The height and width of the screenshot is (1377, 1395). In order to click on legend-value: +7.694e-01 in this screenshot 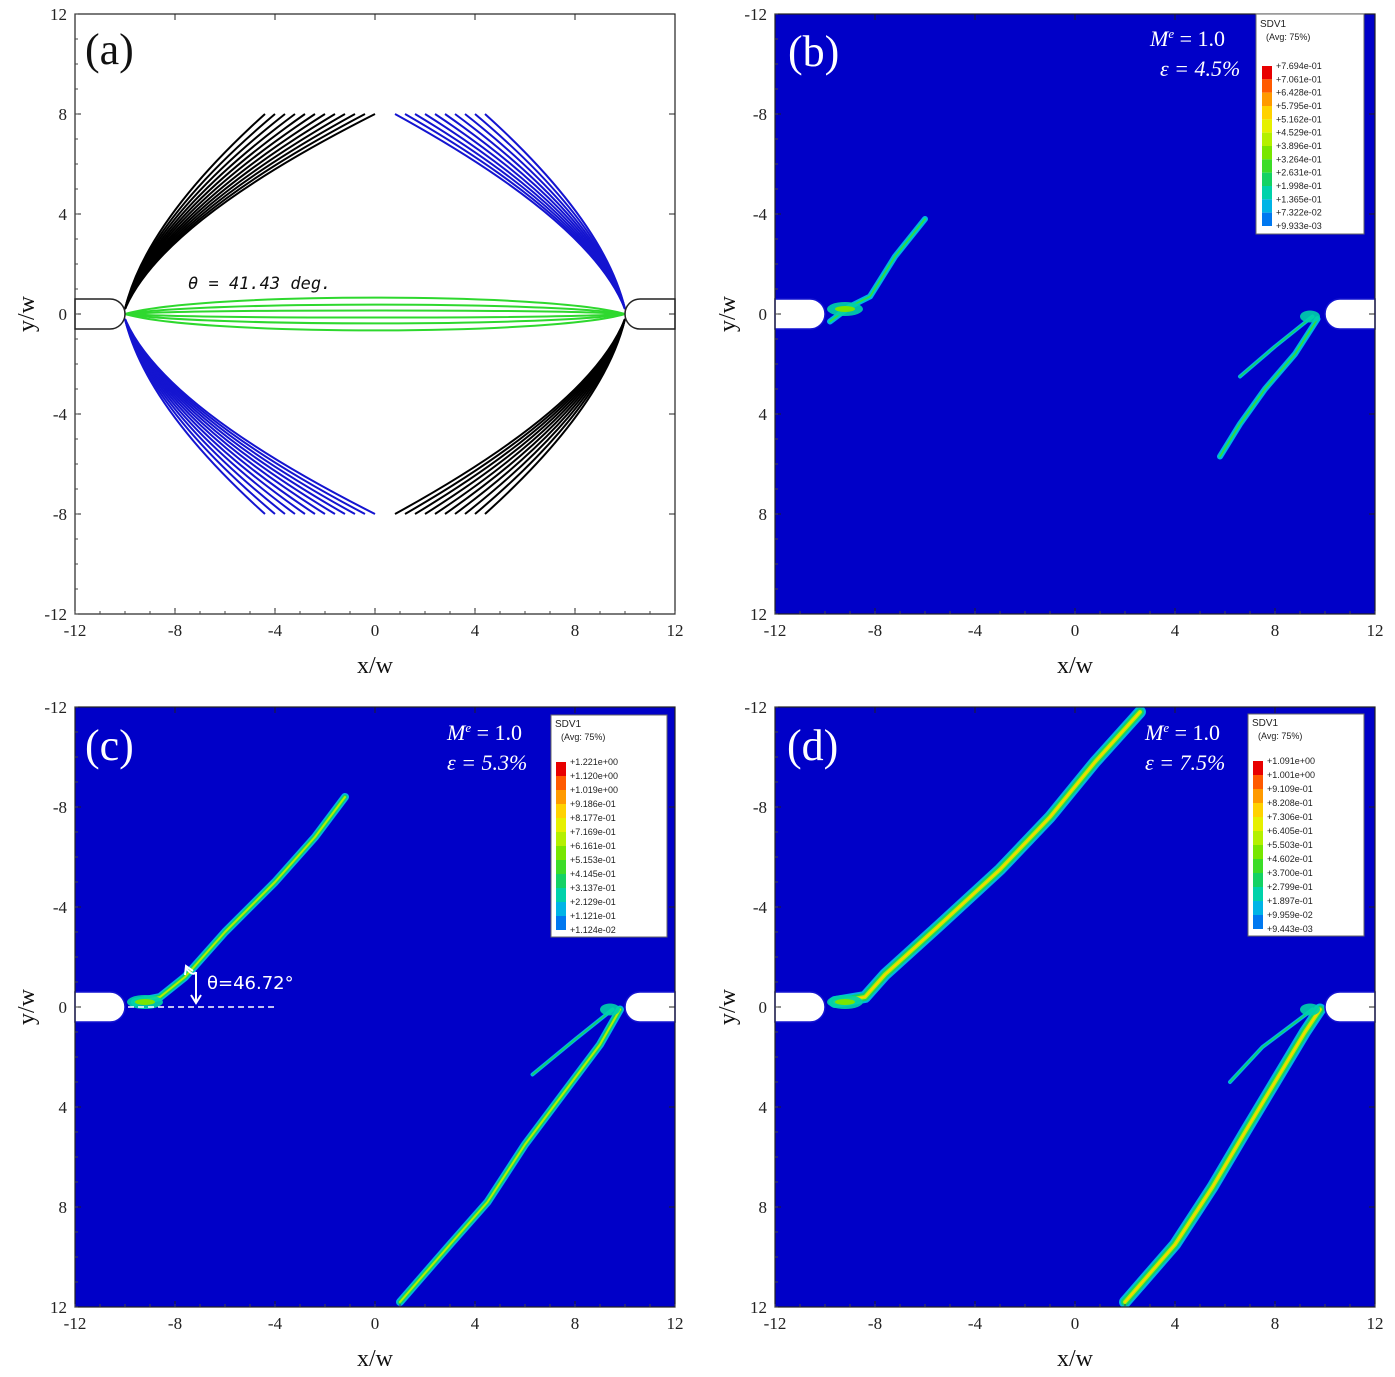, I will do `click(1299, 66)`.